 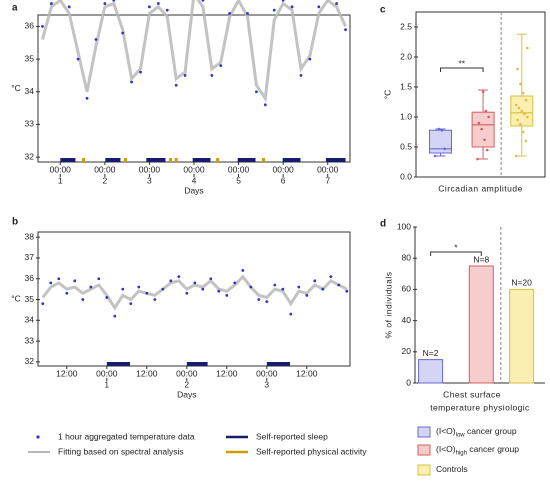 I want to click on y-tick-label: 2.5, so click(x=406, y=26).